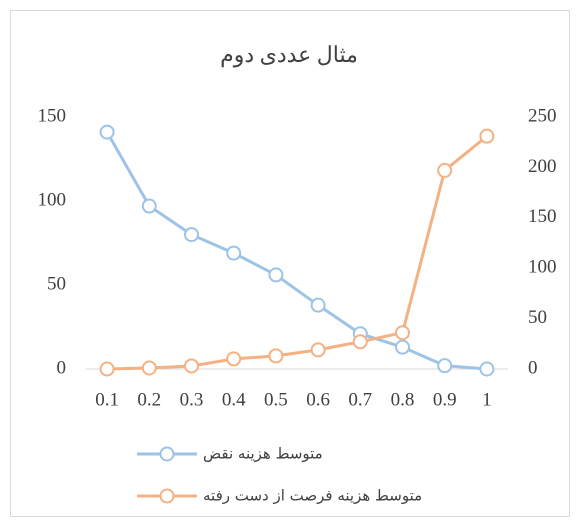  What do you see at coordinates (542, 166) in the screenshot?
I see `y2-tick-label: 200` at bounding box center [542, 166].